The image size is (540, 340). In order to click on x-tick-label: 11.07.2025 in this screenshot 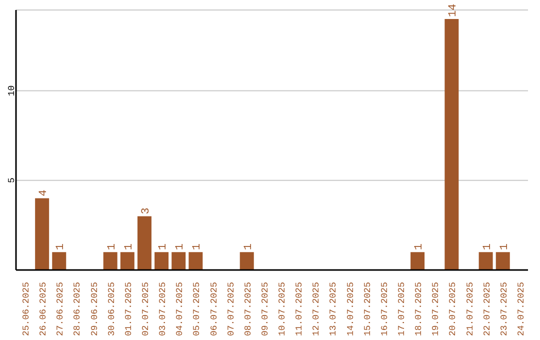, I will do `click(299, 309)`.